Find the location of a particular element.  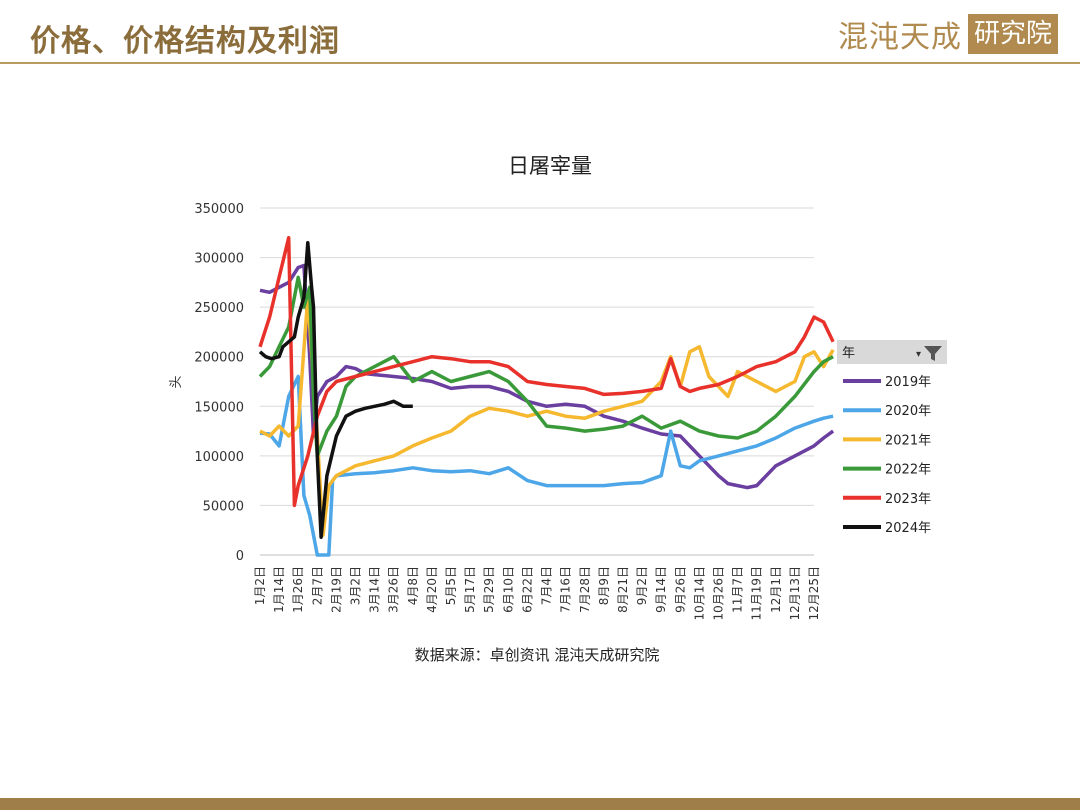

y-tick-label: 50000 is located at coordinates (223, 506).